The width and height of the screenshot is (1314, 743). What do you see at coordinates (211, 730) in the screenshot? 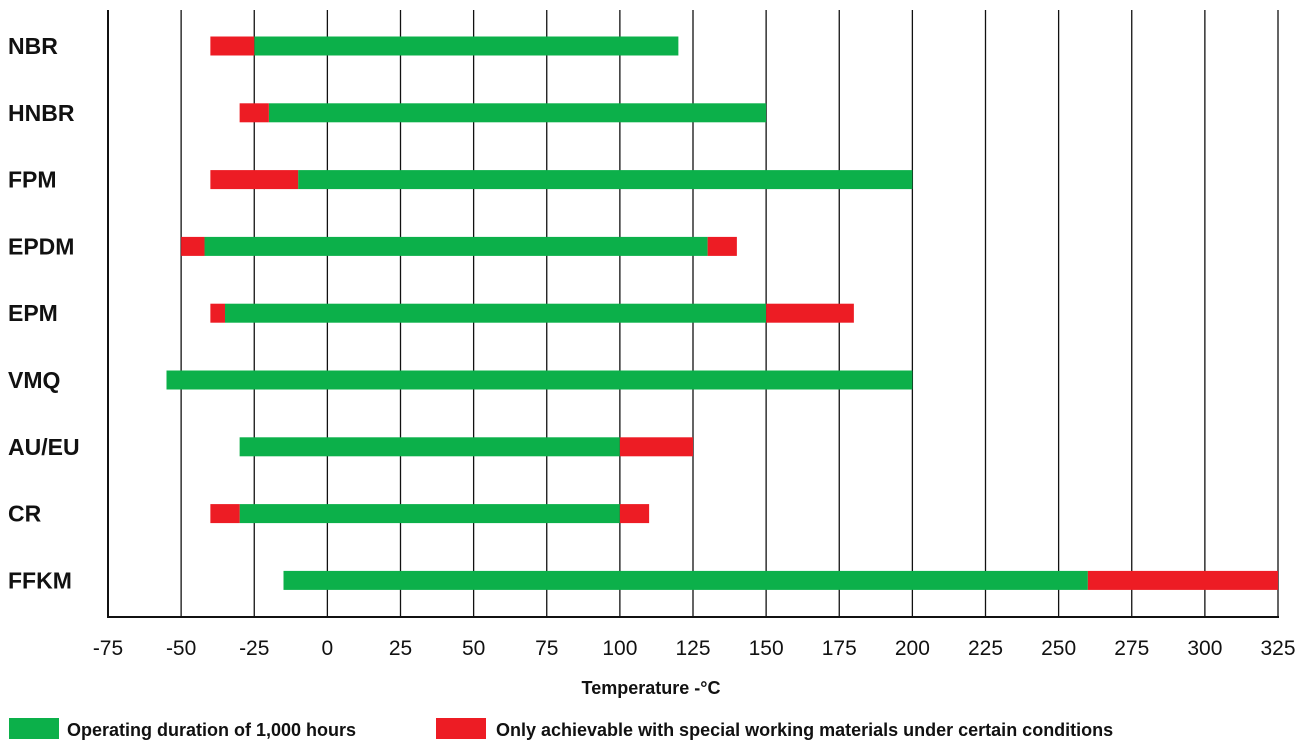
I see `legend-label-operating: Operating duration of 1,000 hours` at bounding box center [211, 730].